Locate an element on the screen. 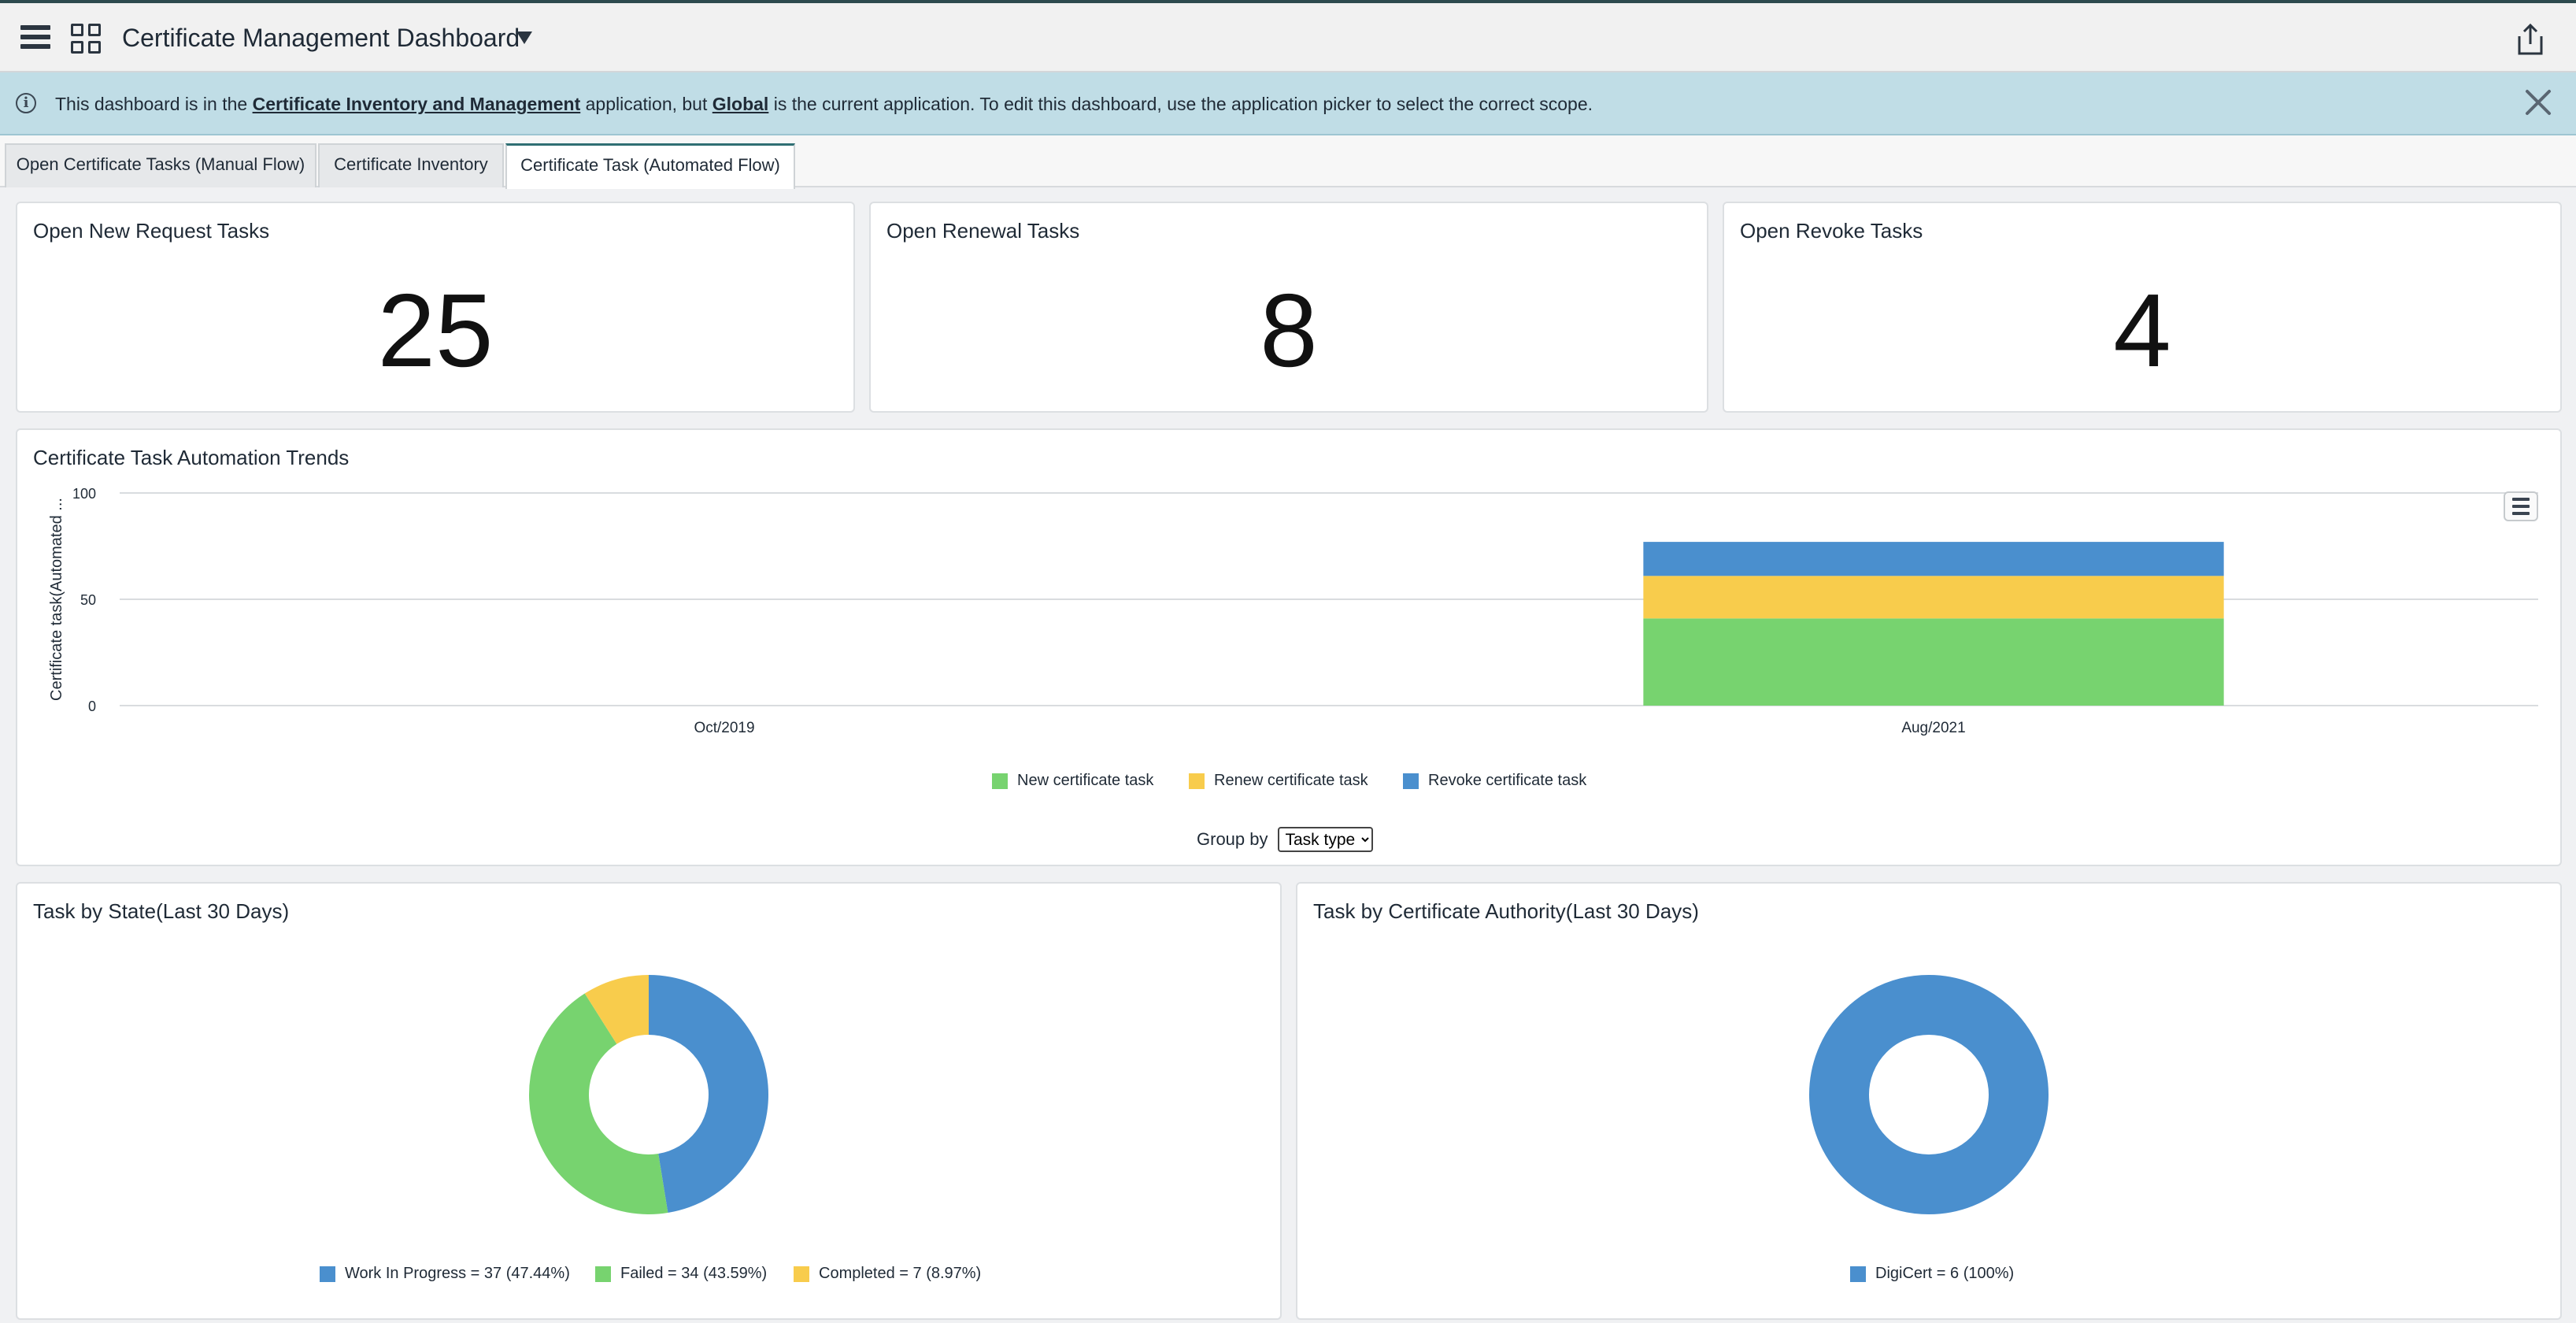 This screenshot has width=2576, height=1323. legend-item-failed: Failed = 34 (43.59%) is located at coordinates (681, 1274).